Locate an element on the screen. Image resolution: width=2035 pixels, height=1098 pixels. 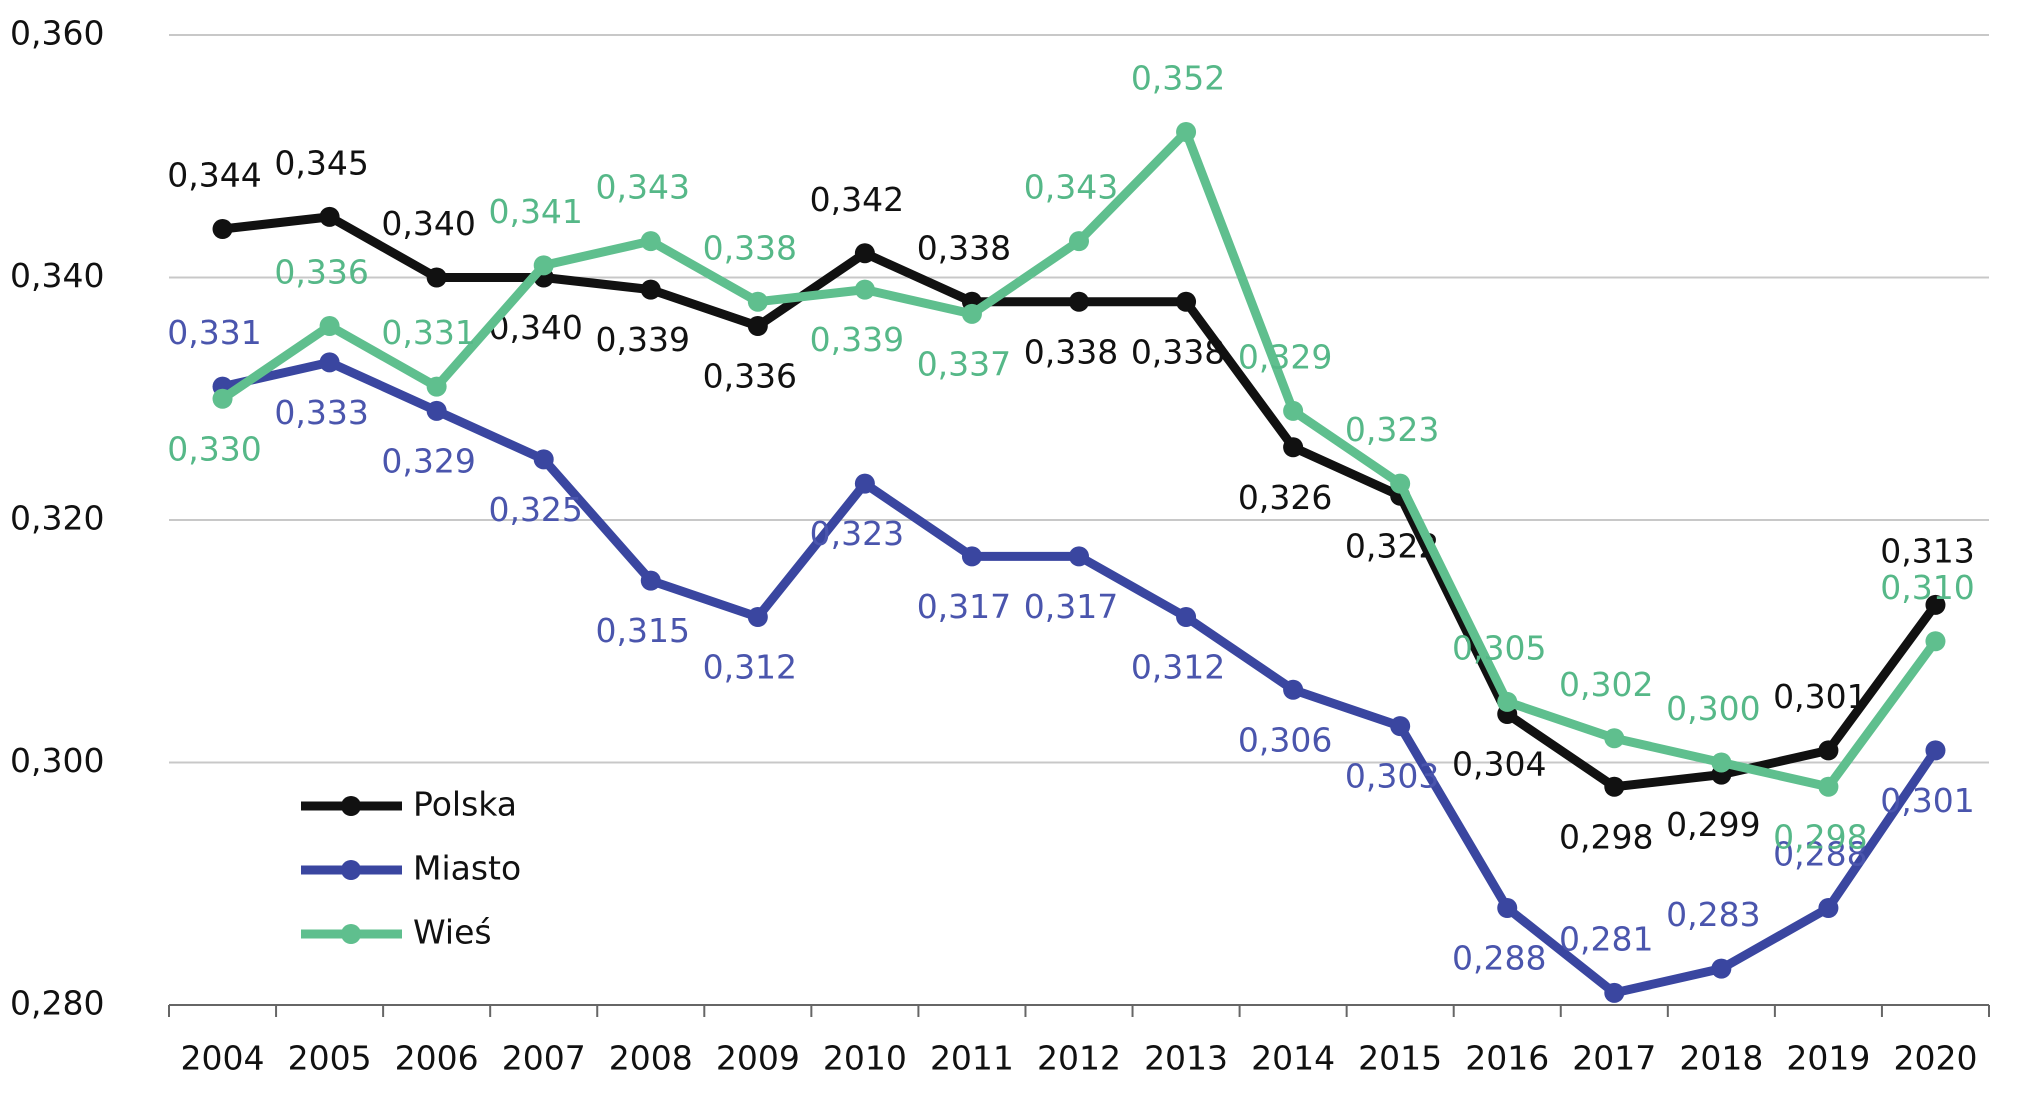
data-label: 0,345 is located at coordinates (321, 162).